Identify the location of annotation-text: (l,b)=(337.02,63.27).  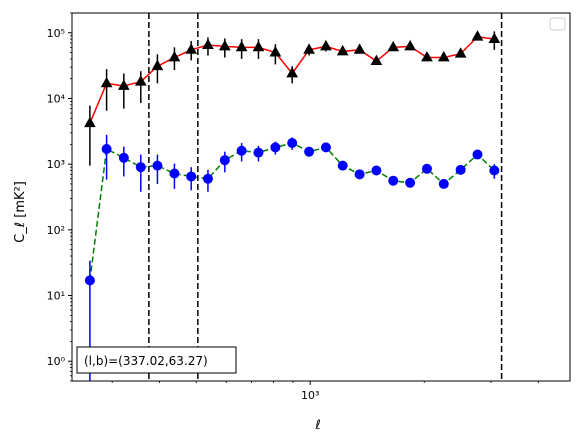
(146, 361).